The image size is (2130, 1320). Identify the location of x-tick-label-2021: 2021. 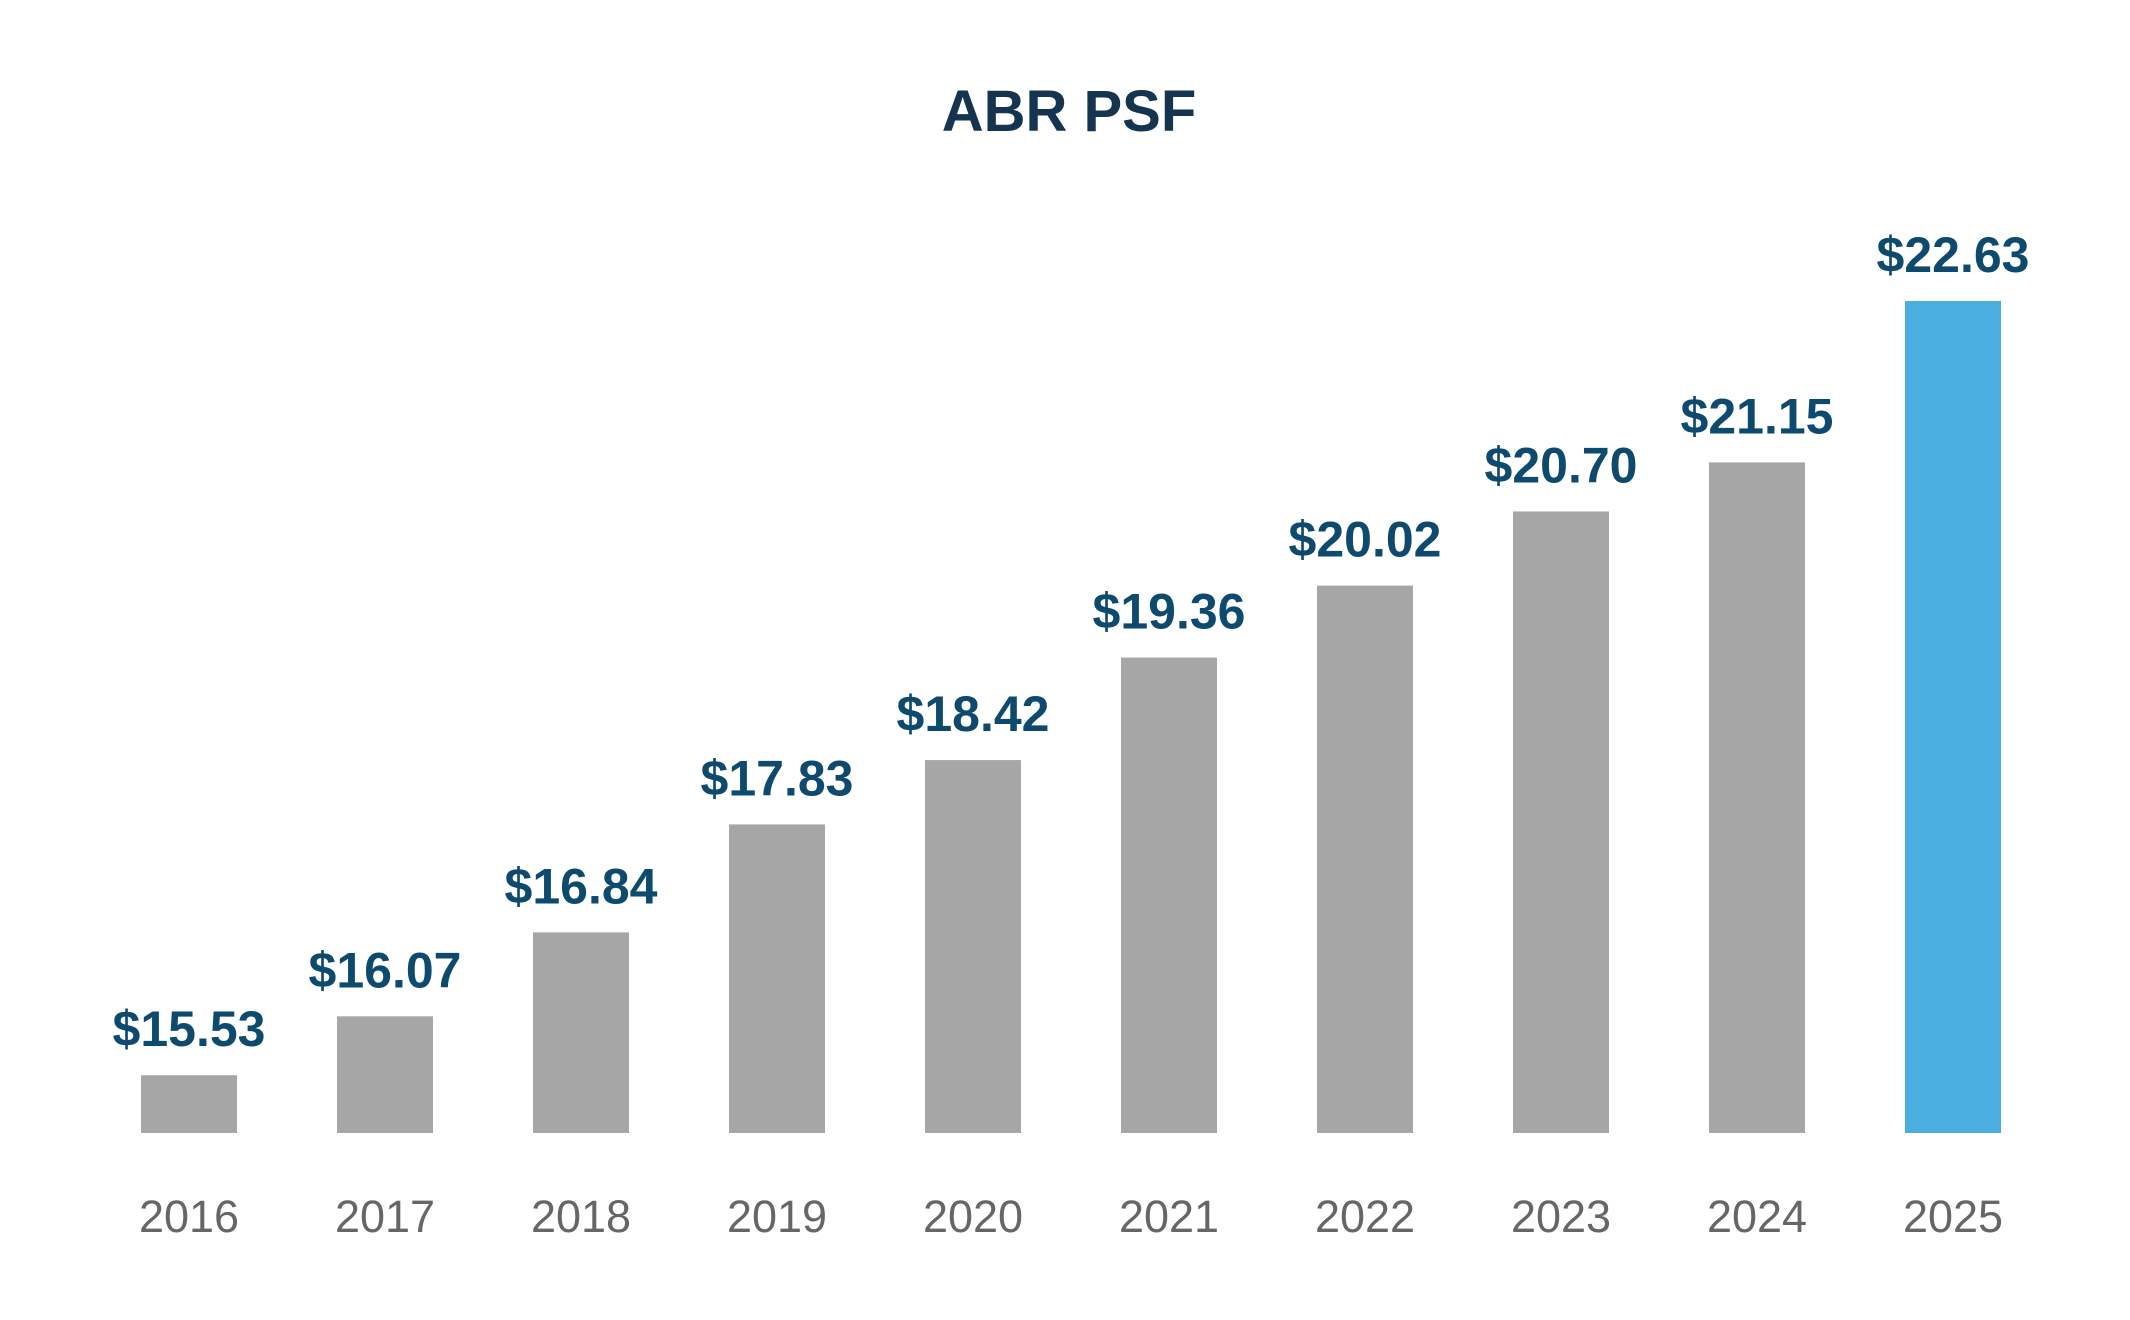
(1169, 1216).